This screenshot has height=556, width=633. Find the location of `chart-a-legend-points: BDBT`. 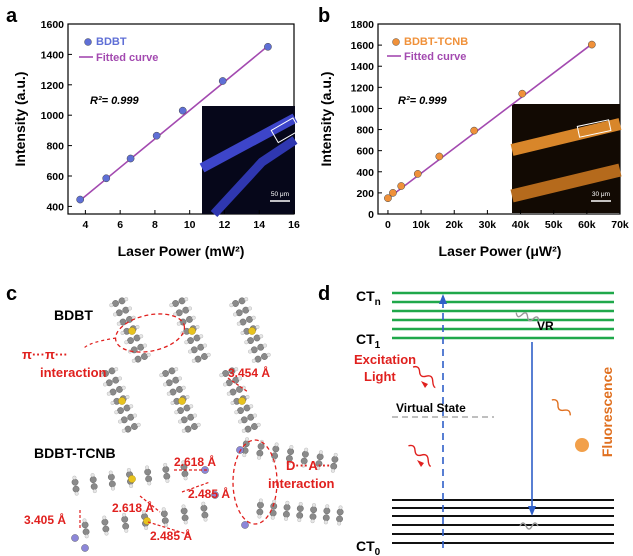

chart-a-legend-points: BDBT is located at coordinates (111, 42).